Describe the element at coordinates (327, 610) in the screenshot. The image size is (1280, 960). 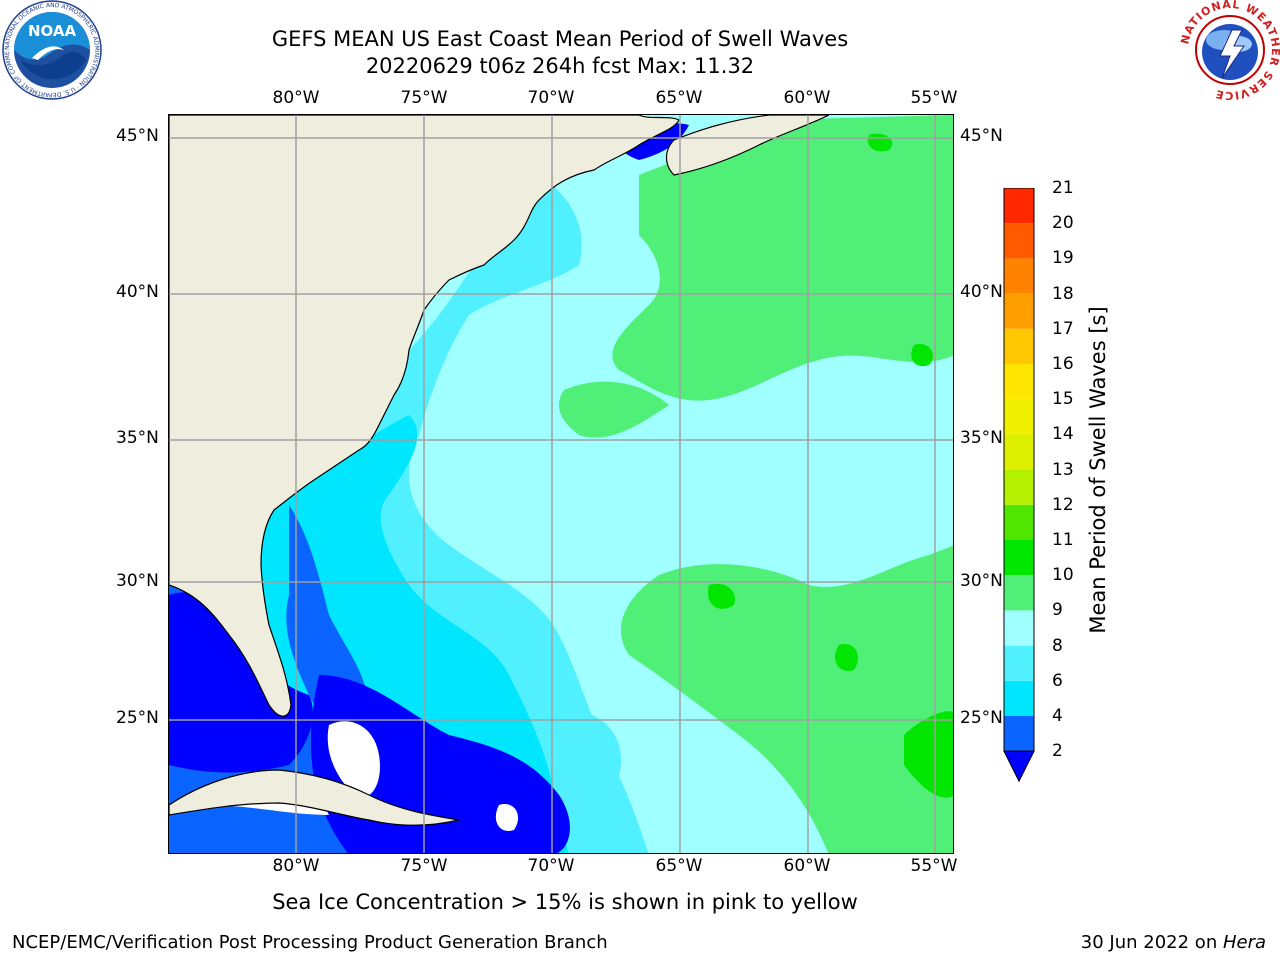
I see `swell-zone-blue-florida-straits` at that location.